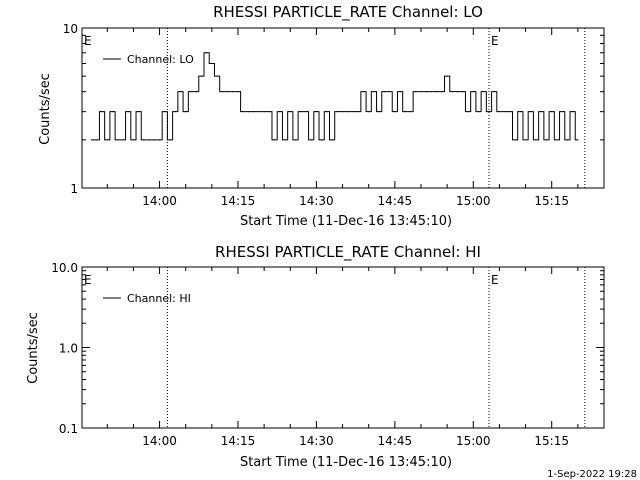 The image size is (640, 480). Describe the element at coordinates (473, 441) in the screenshot. I see `x-tick-label: 15:00` at that location.